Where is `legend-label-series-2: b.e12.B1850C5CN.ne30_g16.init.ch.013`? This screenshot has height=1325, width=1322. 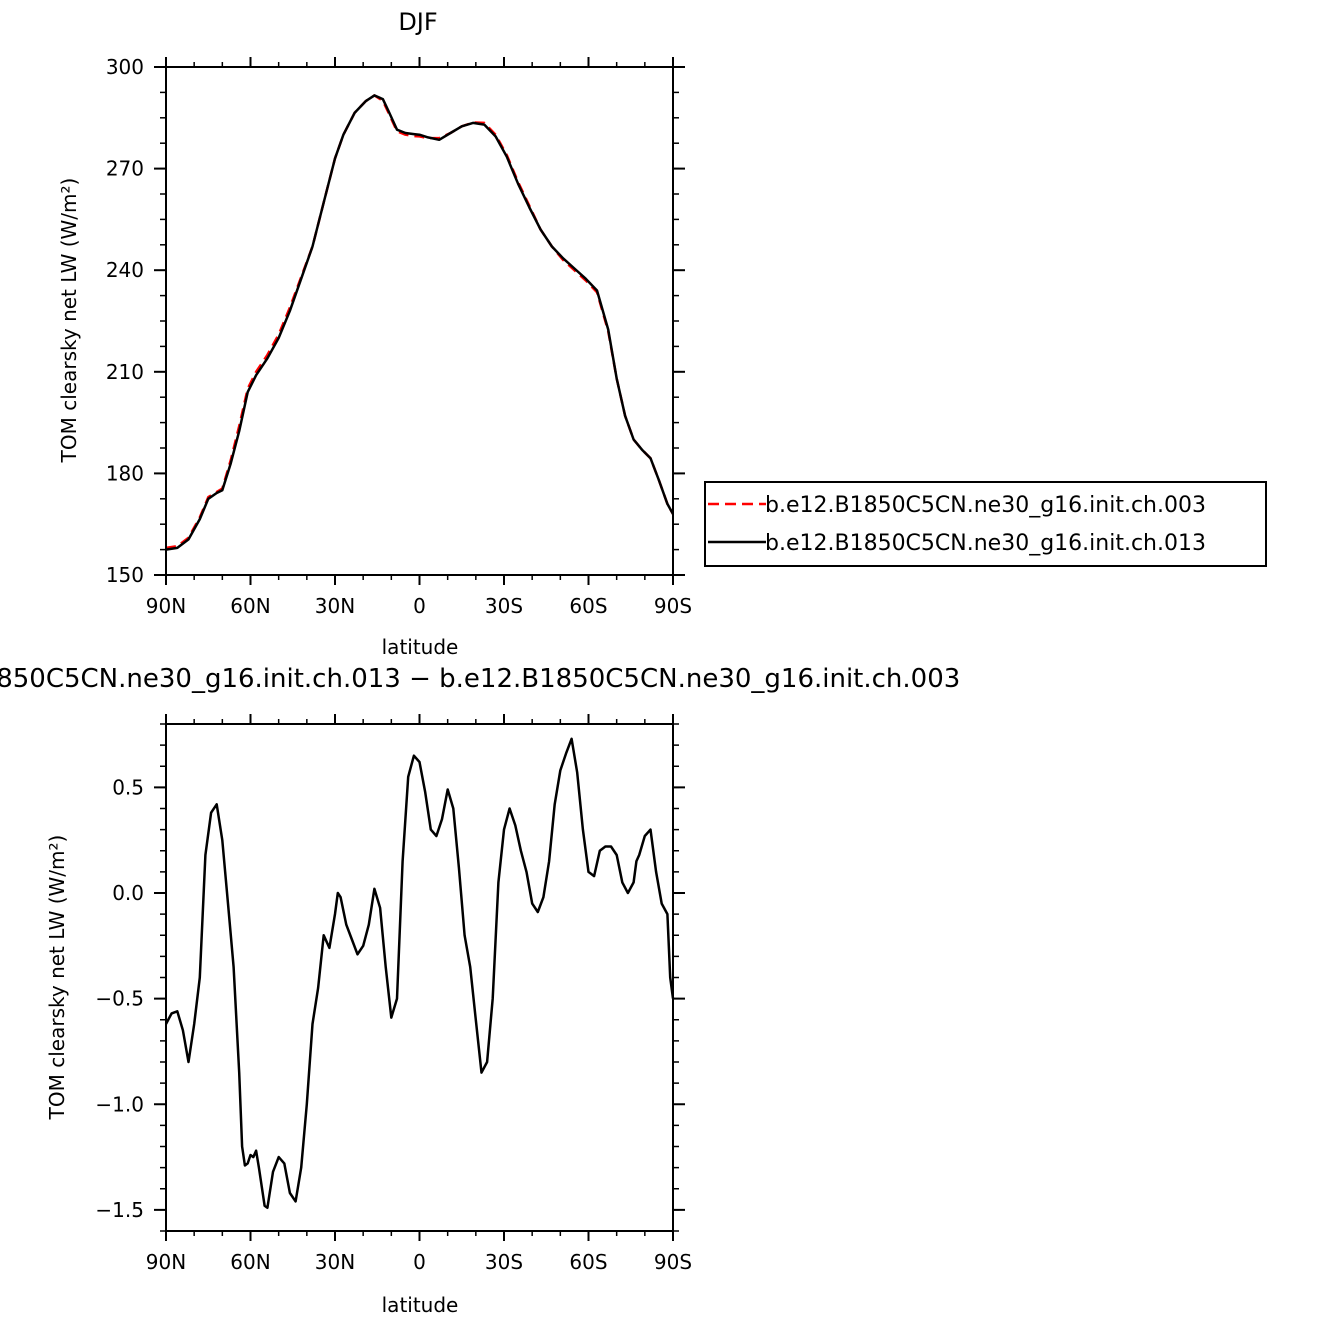 legend-label-series-2: b.e12.B1850C5CN.ne30_g16.init.ch.013 is located at coordinates (985, 543).